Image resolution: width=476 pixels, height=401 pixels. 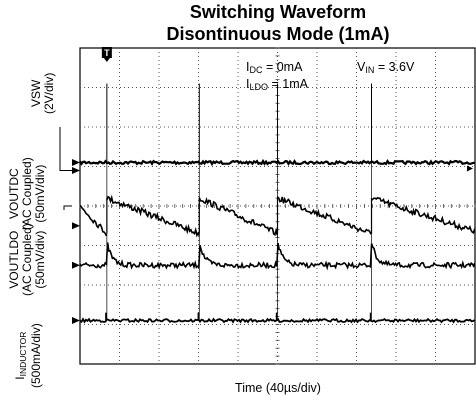 I want to click on chart-title: Switching Waveform, so click(x=278, y=12).